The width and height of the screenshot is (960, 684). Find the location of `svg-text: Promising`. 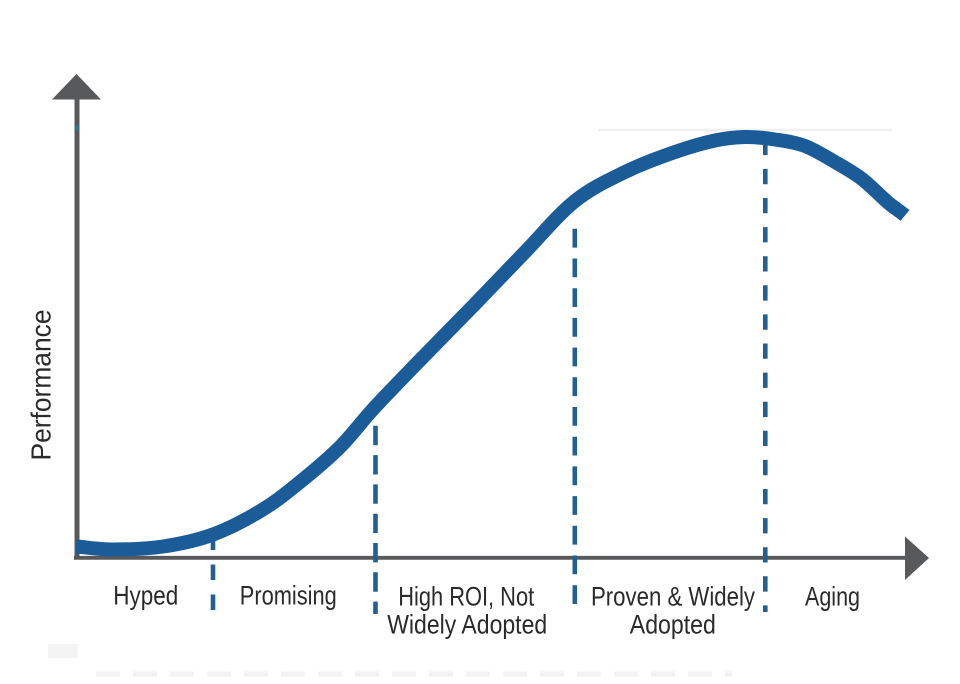

svg-text: Promising is located at coordinates (288, 596).